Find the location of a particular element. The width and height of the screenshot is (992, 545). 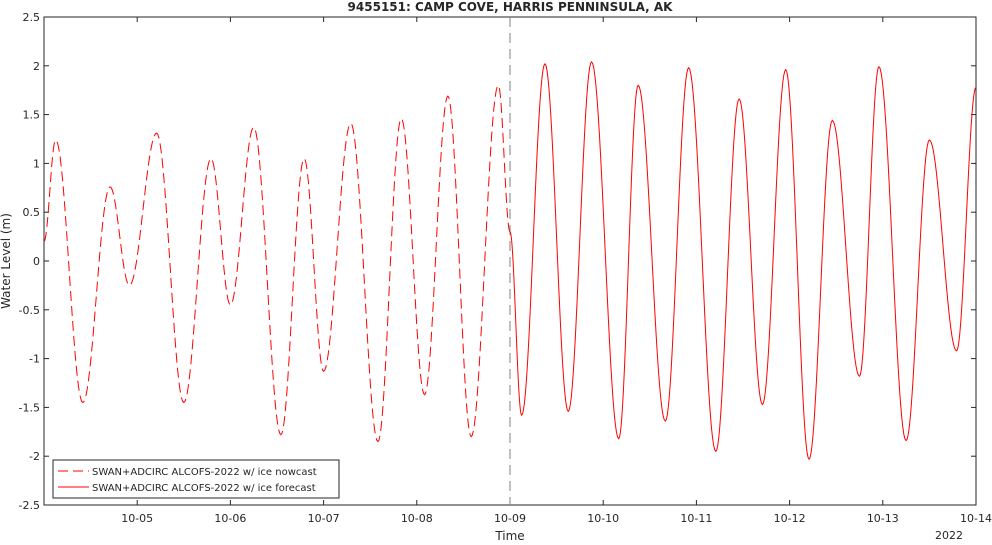

y-tick-label: 1.5 is located at coordinates (32, 115).